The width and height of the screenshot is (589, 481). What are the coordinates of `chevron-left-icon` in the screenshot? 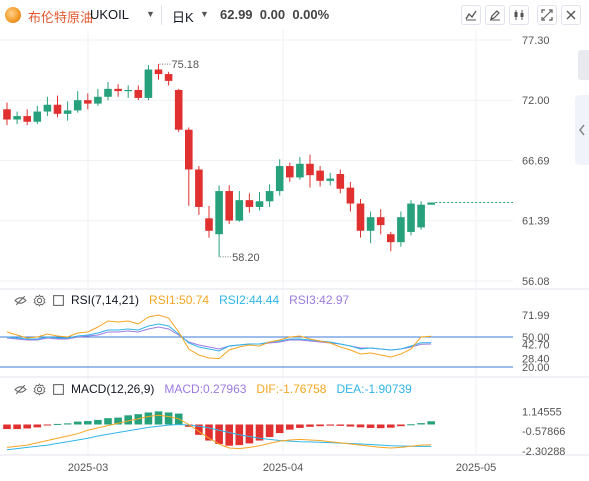 It's located at (582, 130).